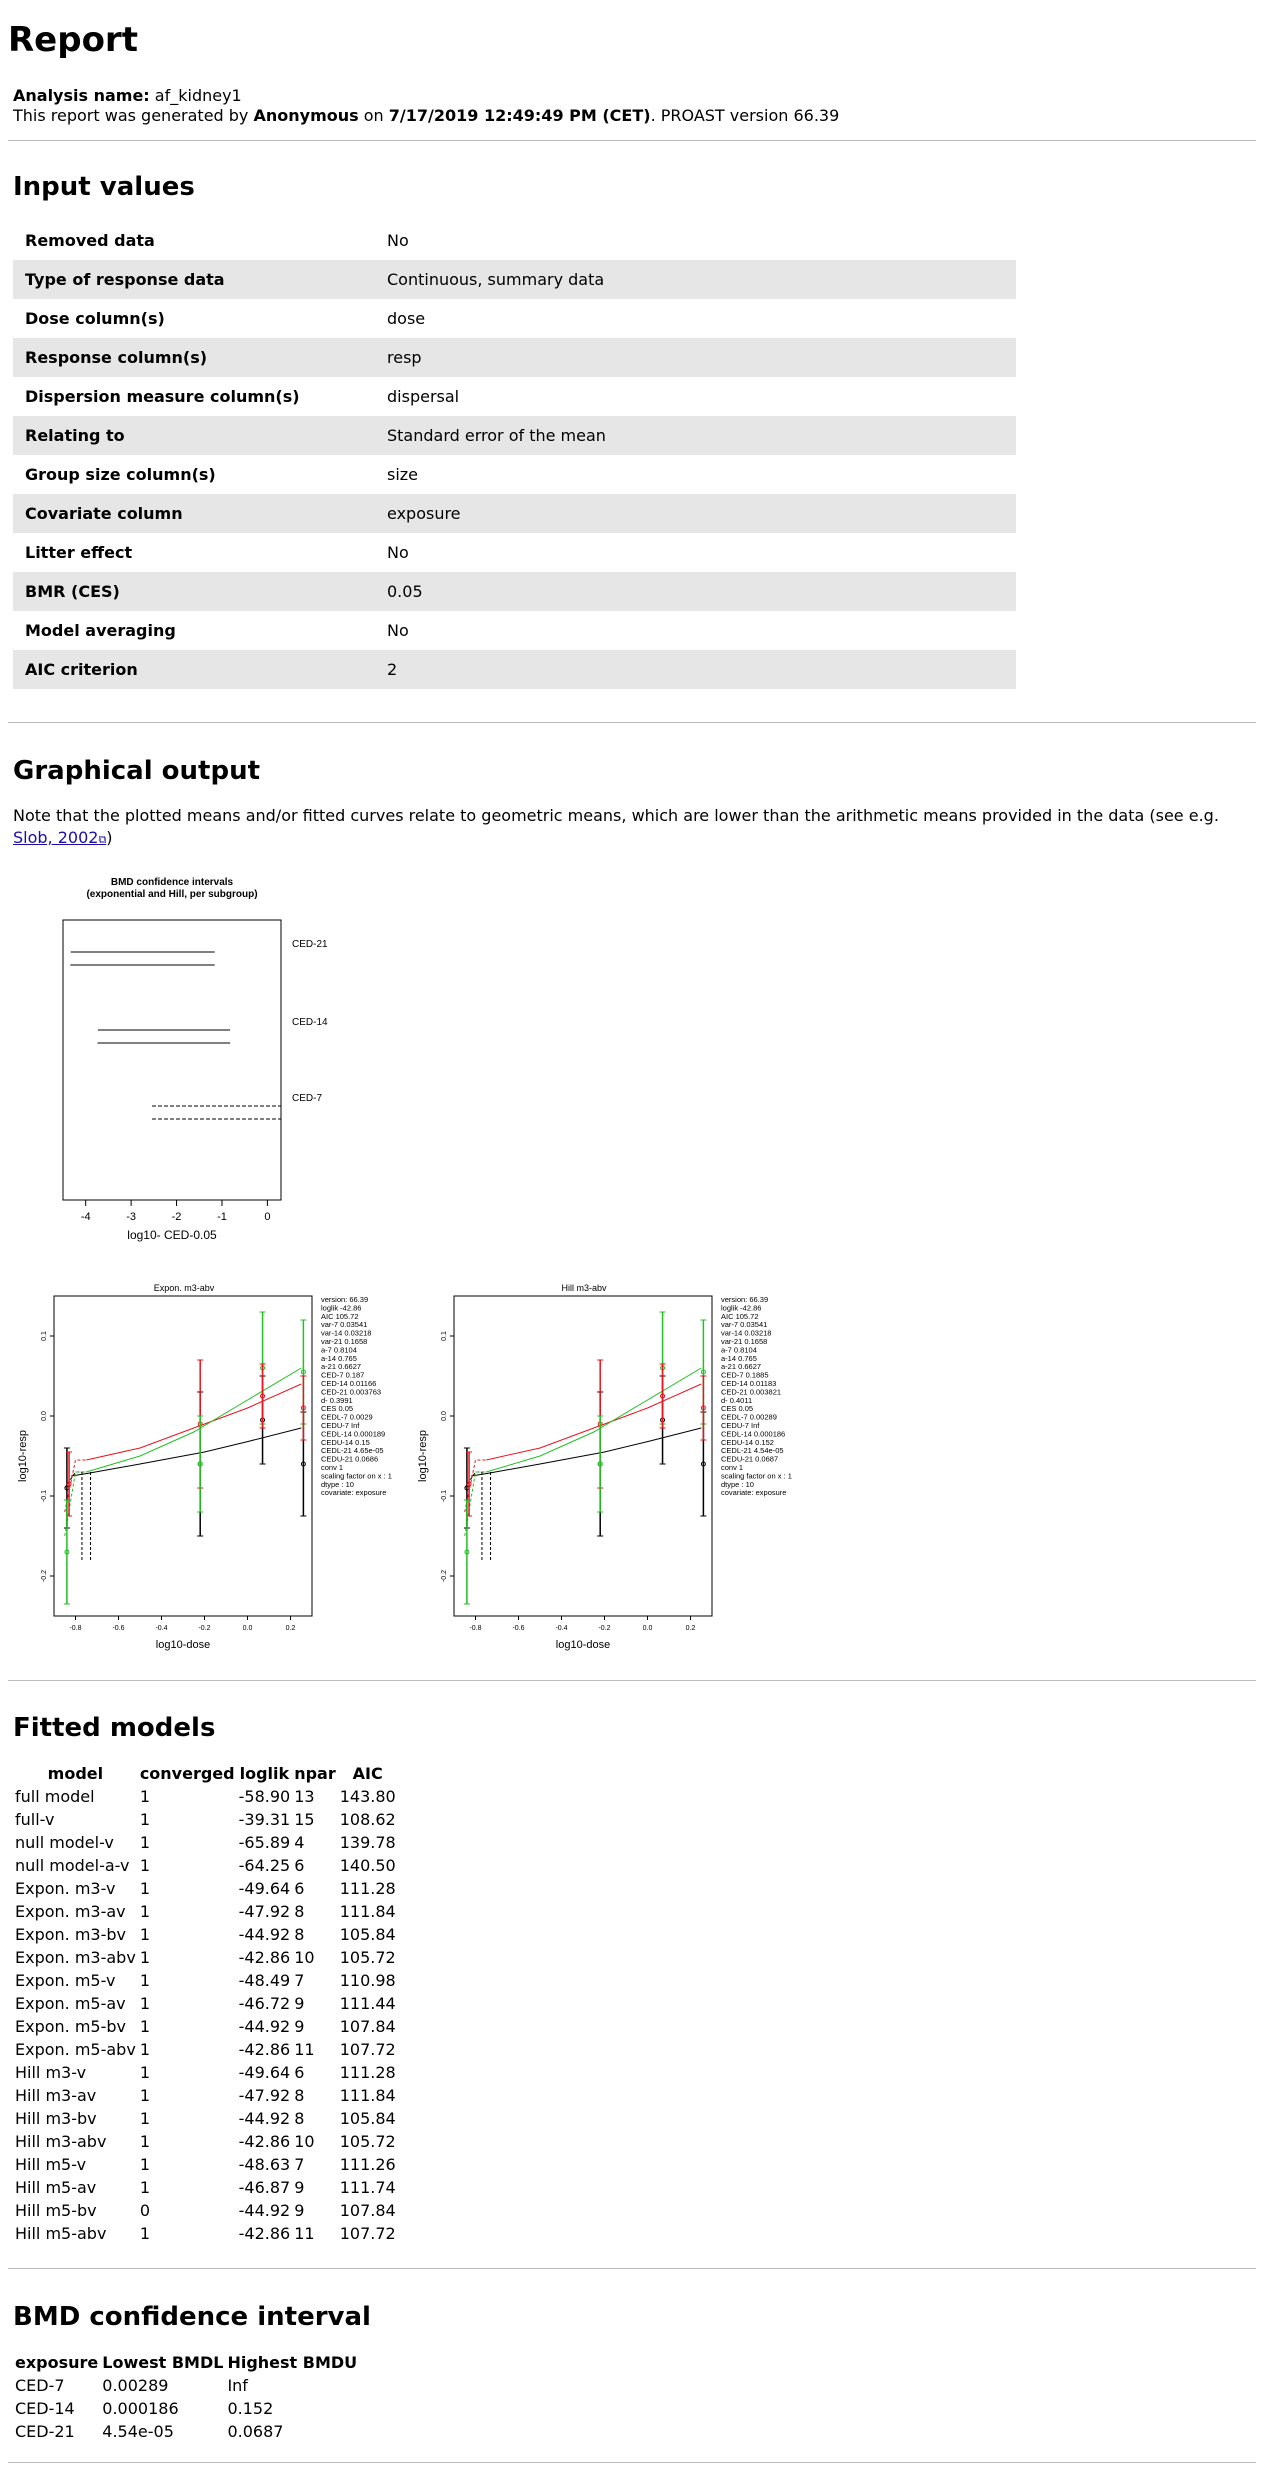 The width and height of the screenshot is (1263, 2469). Describe the element at coordinates (102, 839) in the screenshot. I see `external-link-icon: ⧉` at that location.